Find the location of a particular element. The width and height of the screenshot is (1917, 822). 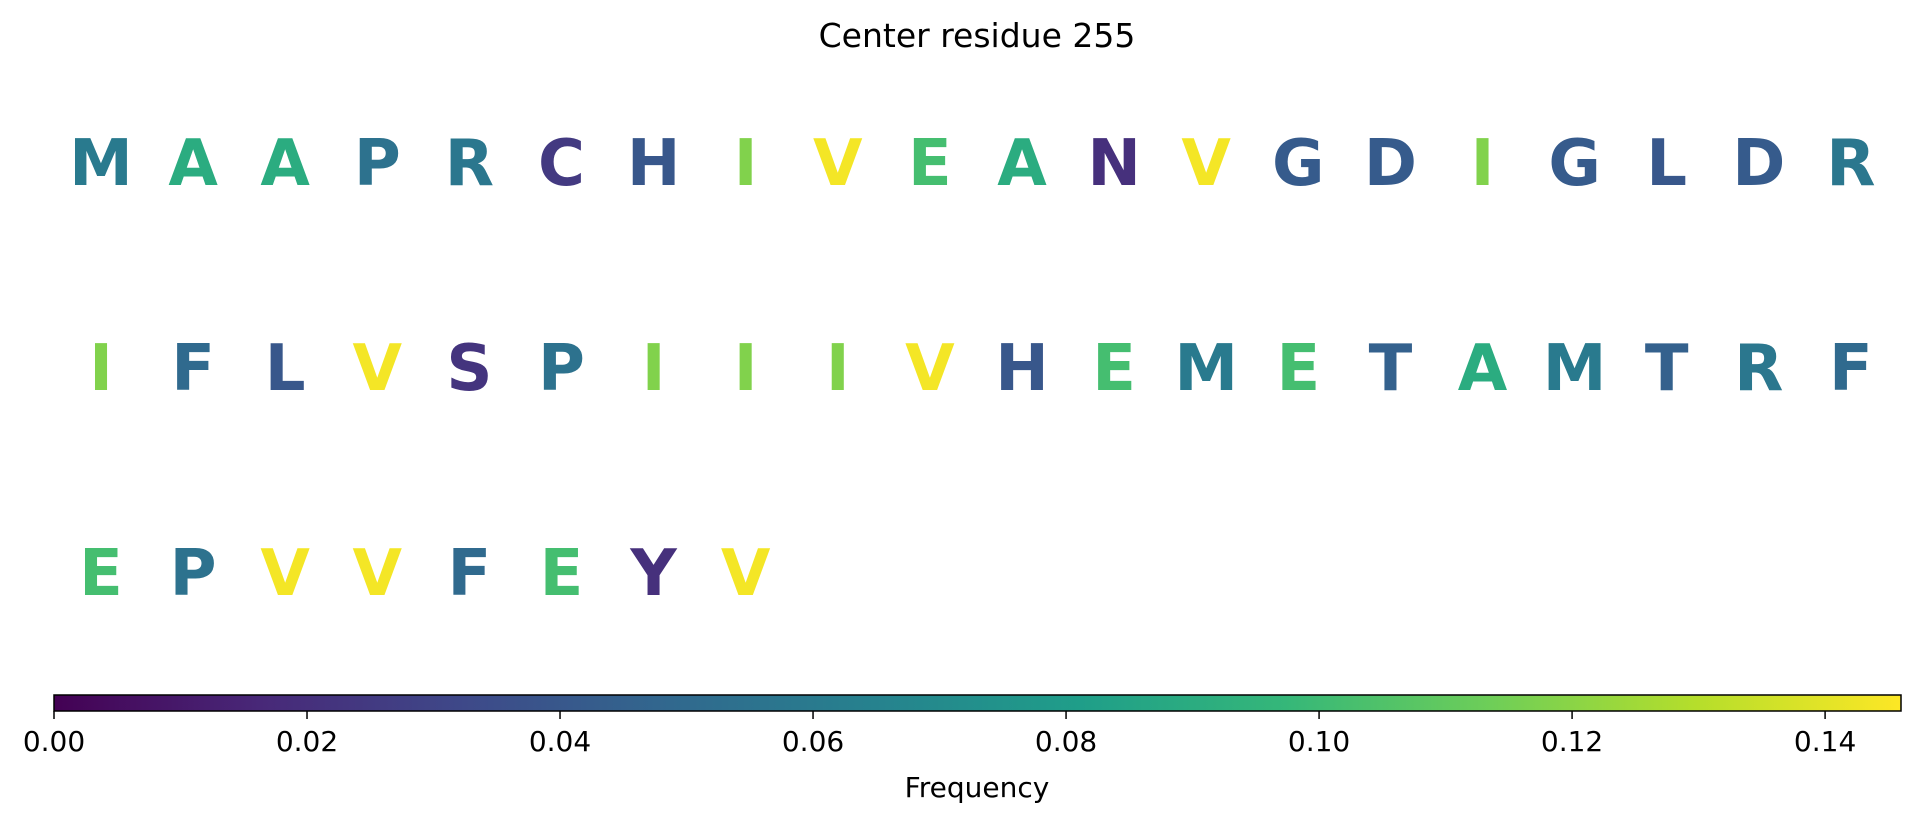

colorbar-tick-label: 0.02 is located at coordinates (307, 741).